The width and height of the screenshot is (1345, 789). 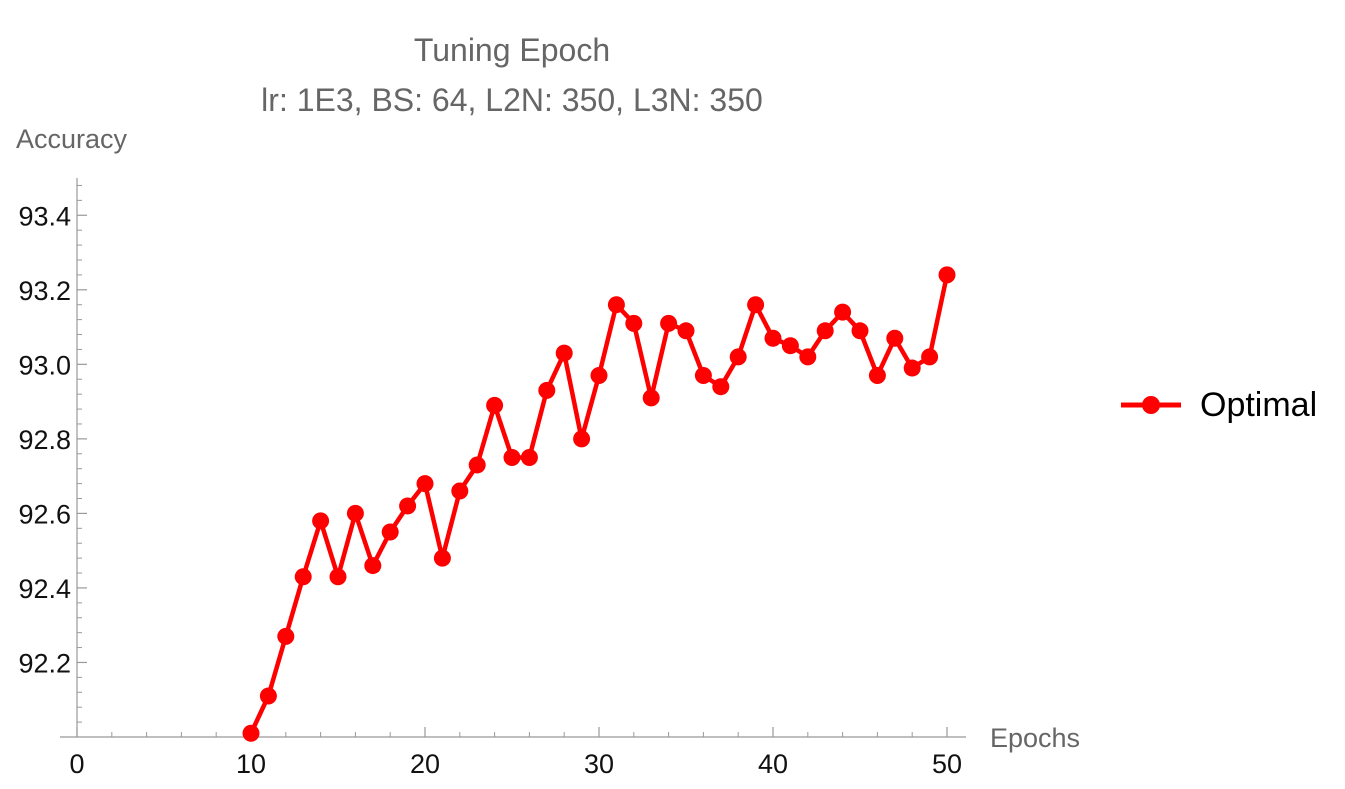 I want to click on y-tick-label: 92.2, so click(x=44, y=663).